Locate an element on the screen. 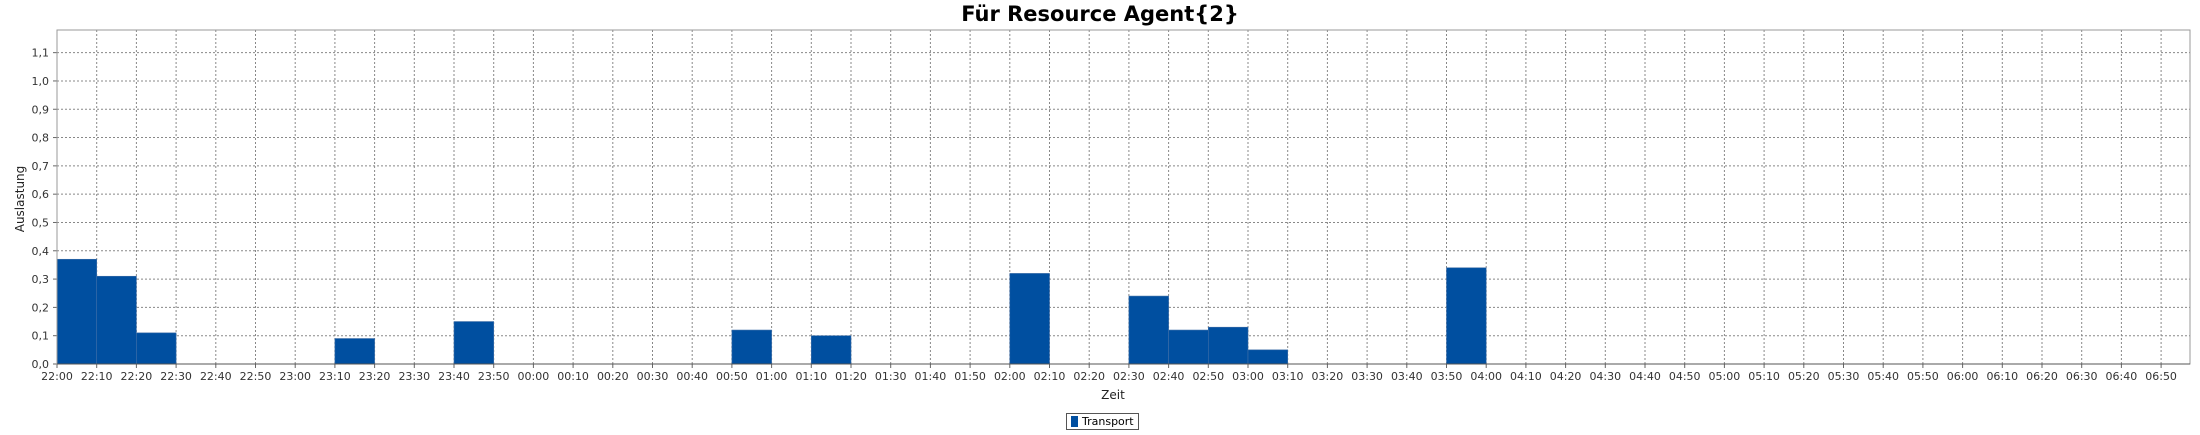  x-tick-label: 03:20 is located at coordinates (1328, 376).